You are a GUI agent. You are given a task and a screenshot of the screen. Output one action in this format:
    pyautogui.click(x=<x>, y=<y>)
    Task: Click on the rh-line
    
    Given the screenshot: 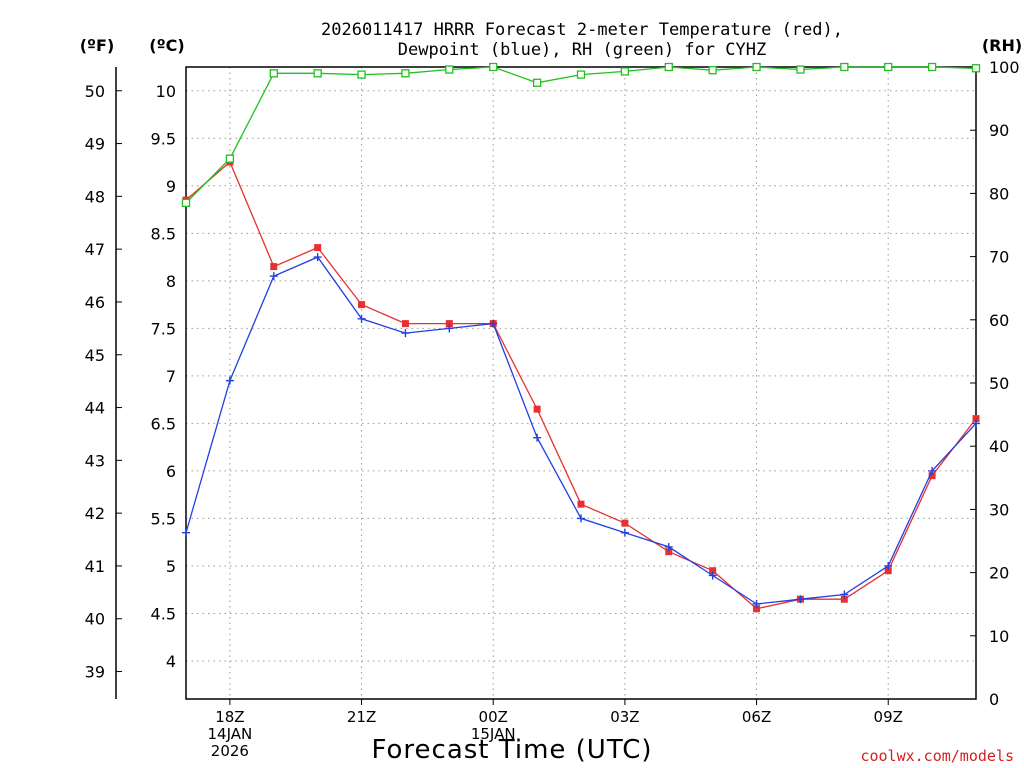 What is the action you would take?
    pyautogui.click(x=581, y=135)
    